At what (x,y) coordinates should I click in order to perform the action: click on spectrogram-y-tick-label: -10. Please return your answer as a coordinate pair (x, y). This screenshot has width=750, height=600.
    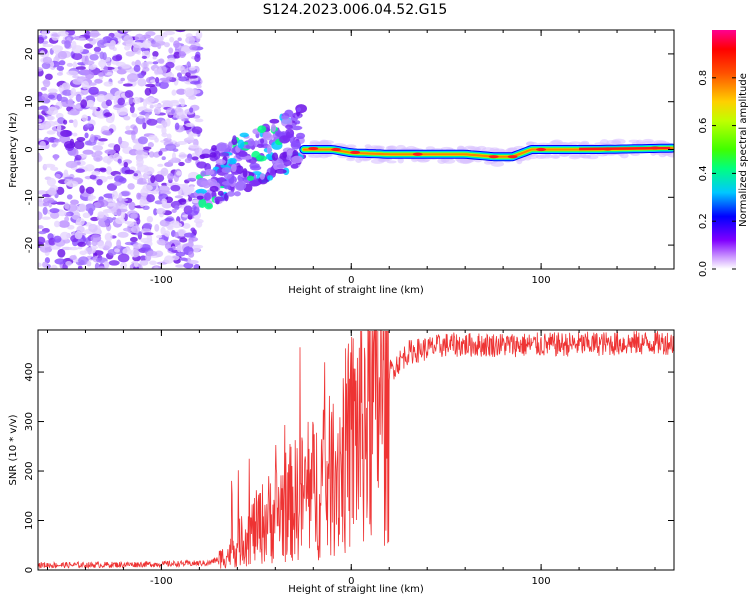
    Looking at the image, I should click on (29, 197).